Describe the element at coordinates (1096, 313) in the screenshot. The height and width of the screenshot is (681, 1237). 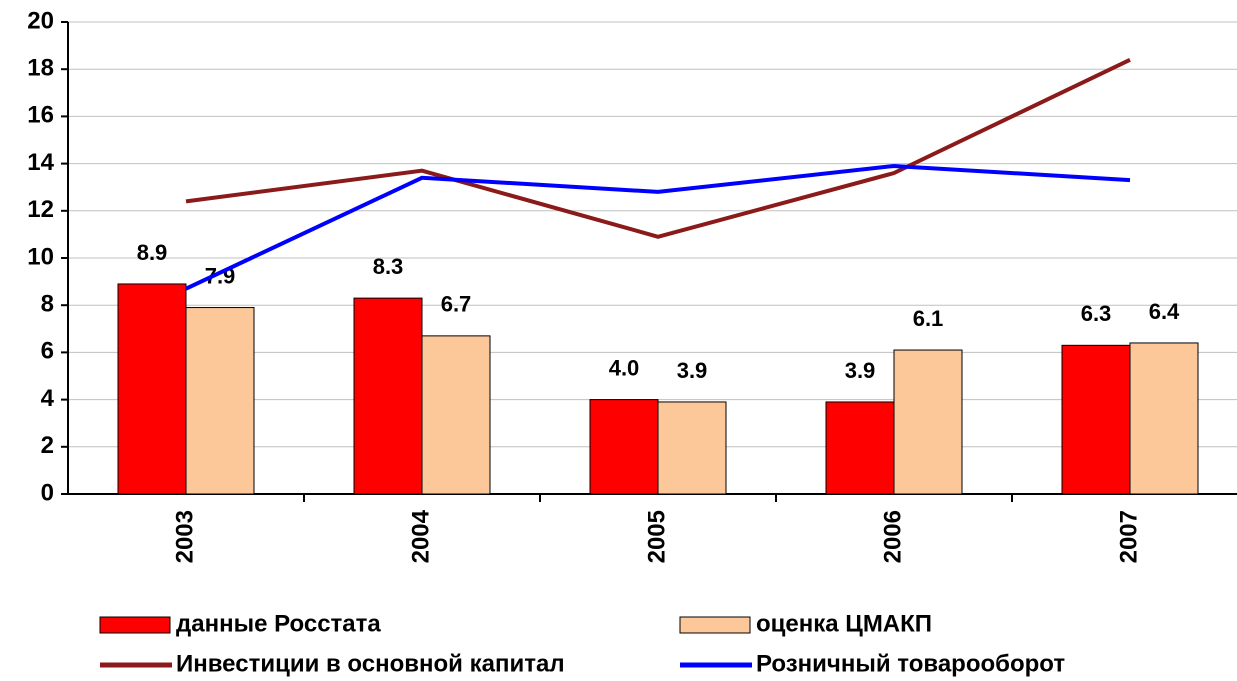
I see `data-label: 6.3` at that location.